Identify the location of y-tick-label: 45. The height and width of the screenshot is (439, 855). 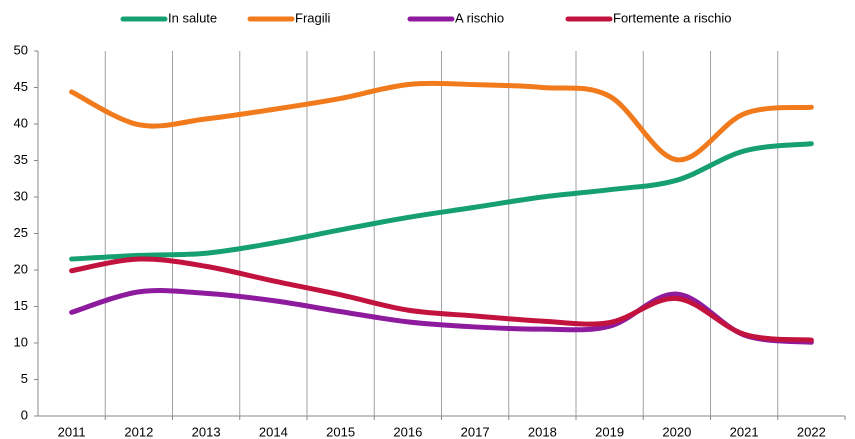
(21, 86).